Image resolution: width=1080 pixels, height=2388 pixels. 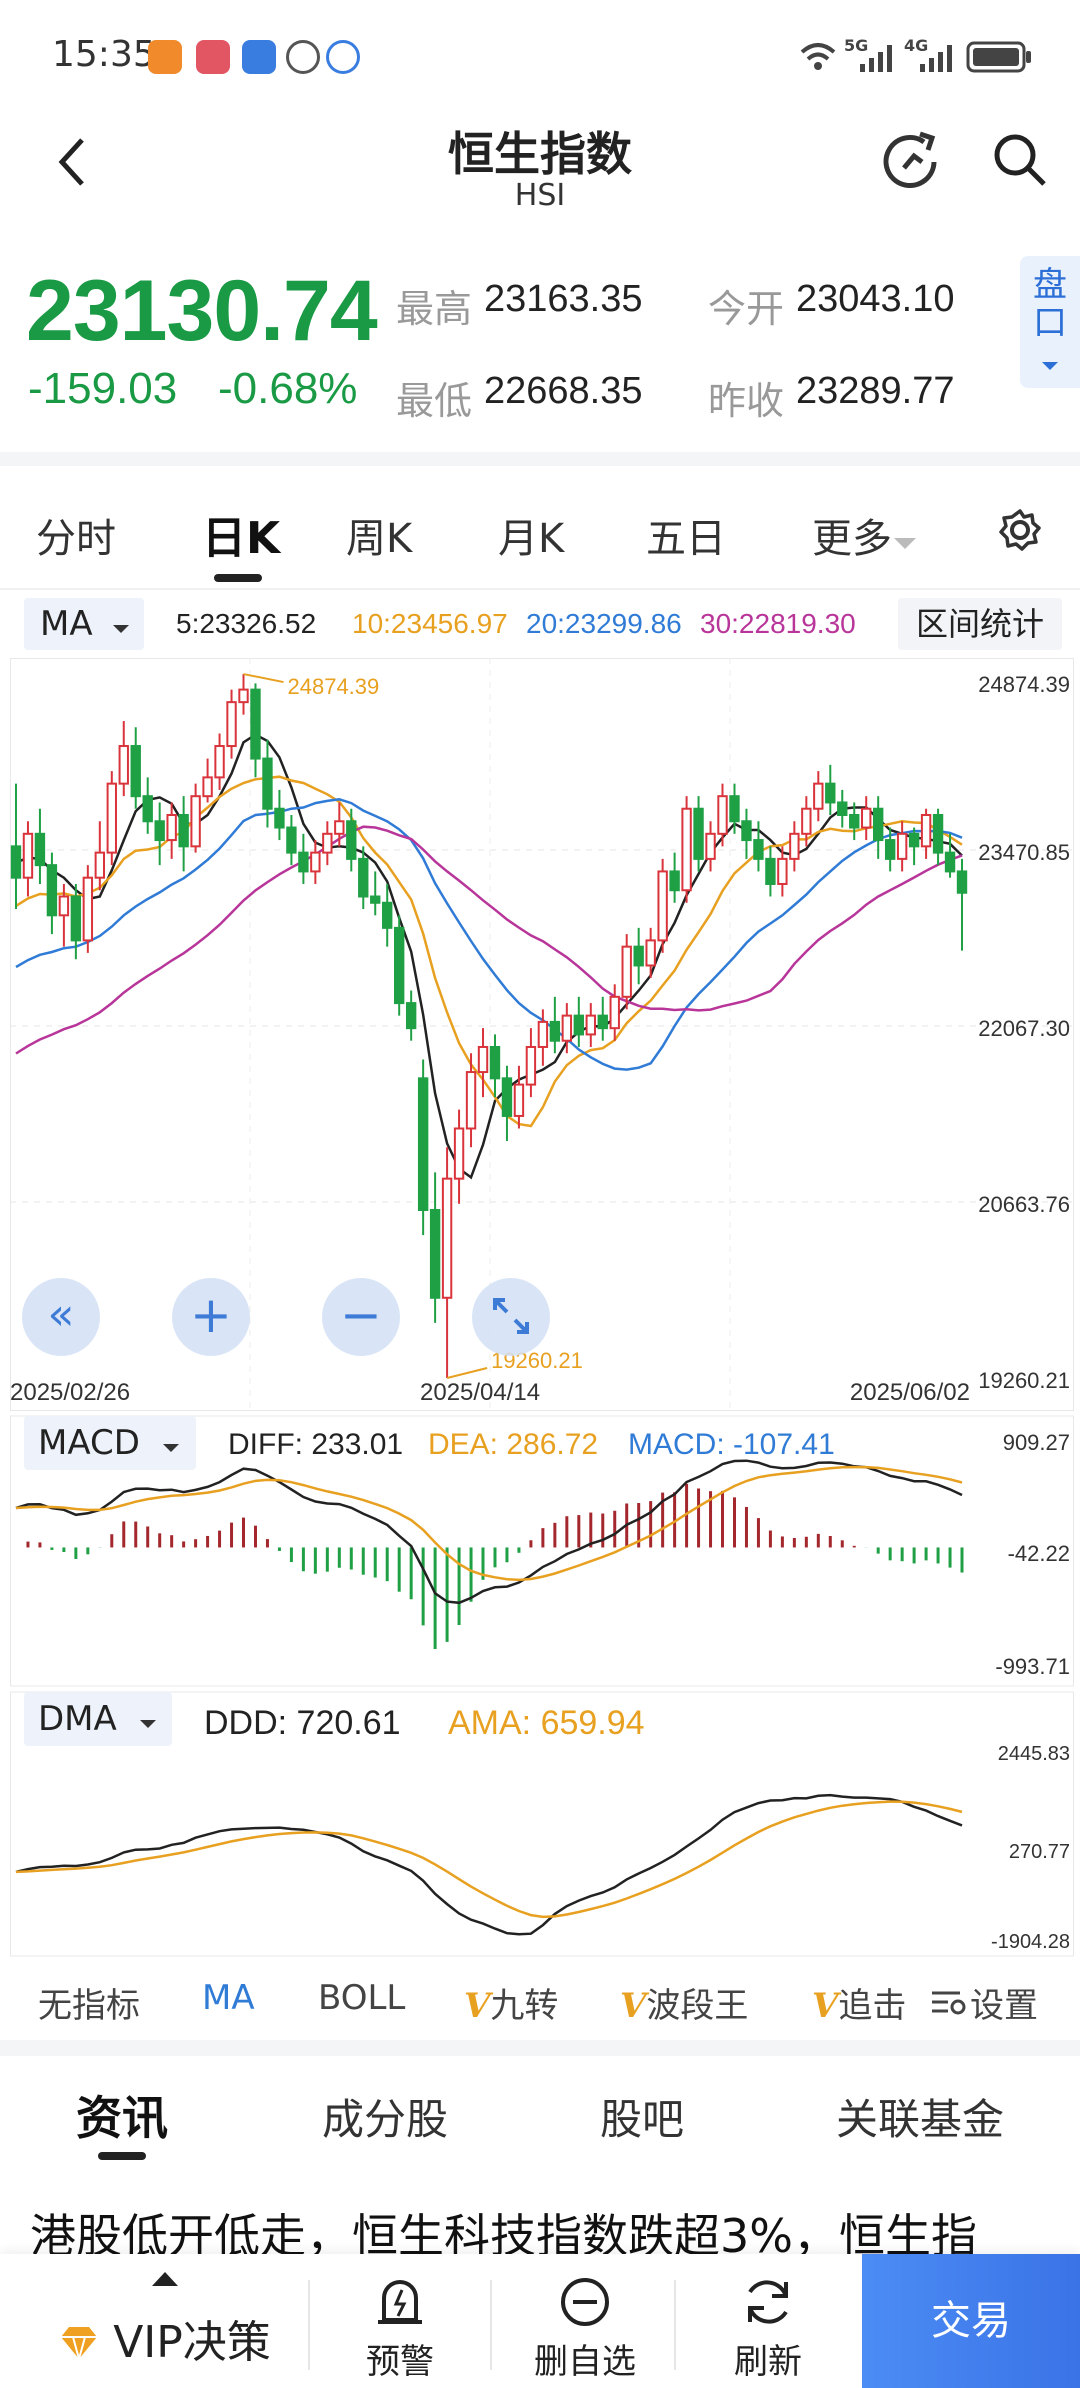 I want to click on macd-panel-frame, so click(x=542, y=1551).